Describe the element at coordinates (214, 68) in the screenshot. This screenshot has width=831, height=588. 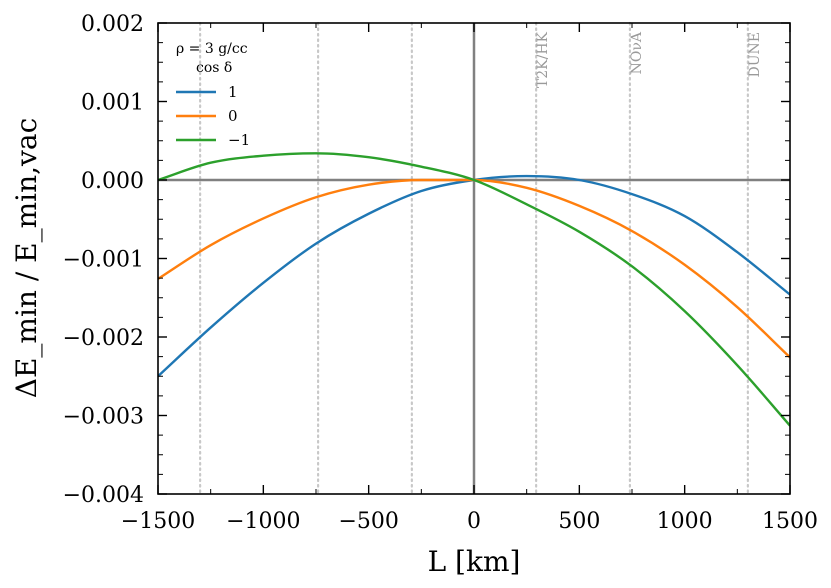
I see `legend-subtitle: cos δ` at that location.